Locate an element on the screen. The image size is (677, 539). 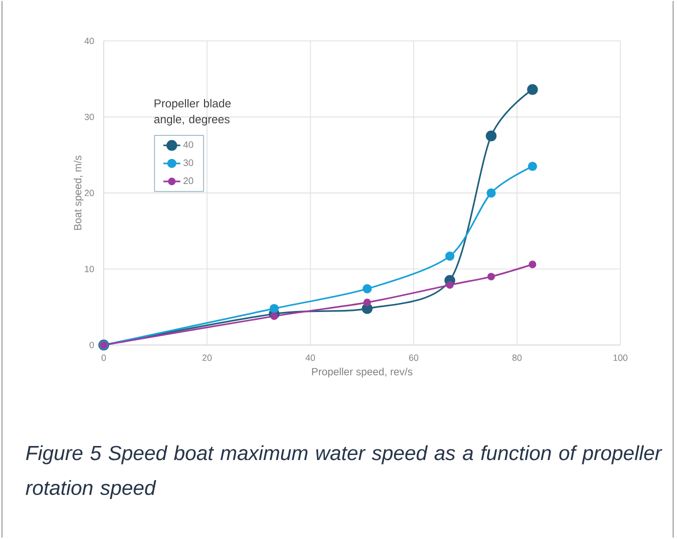
y-axis-title: Boat speed, m/s is located at coordinates (79, 193).